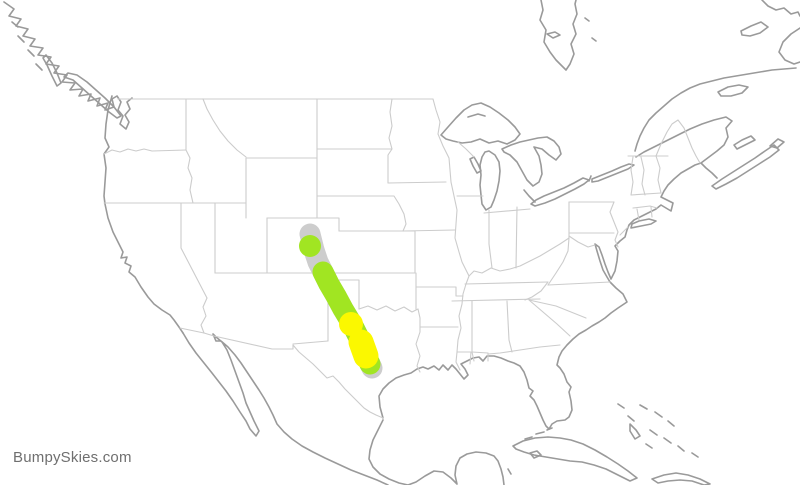 The width and height of the screenshot is (800, 485). Describe the element at coordinates (558, 261) in the screenshot. I see `border-va-ky` at that location.